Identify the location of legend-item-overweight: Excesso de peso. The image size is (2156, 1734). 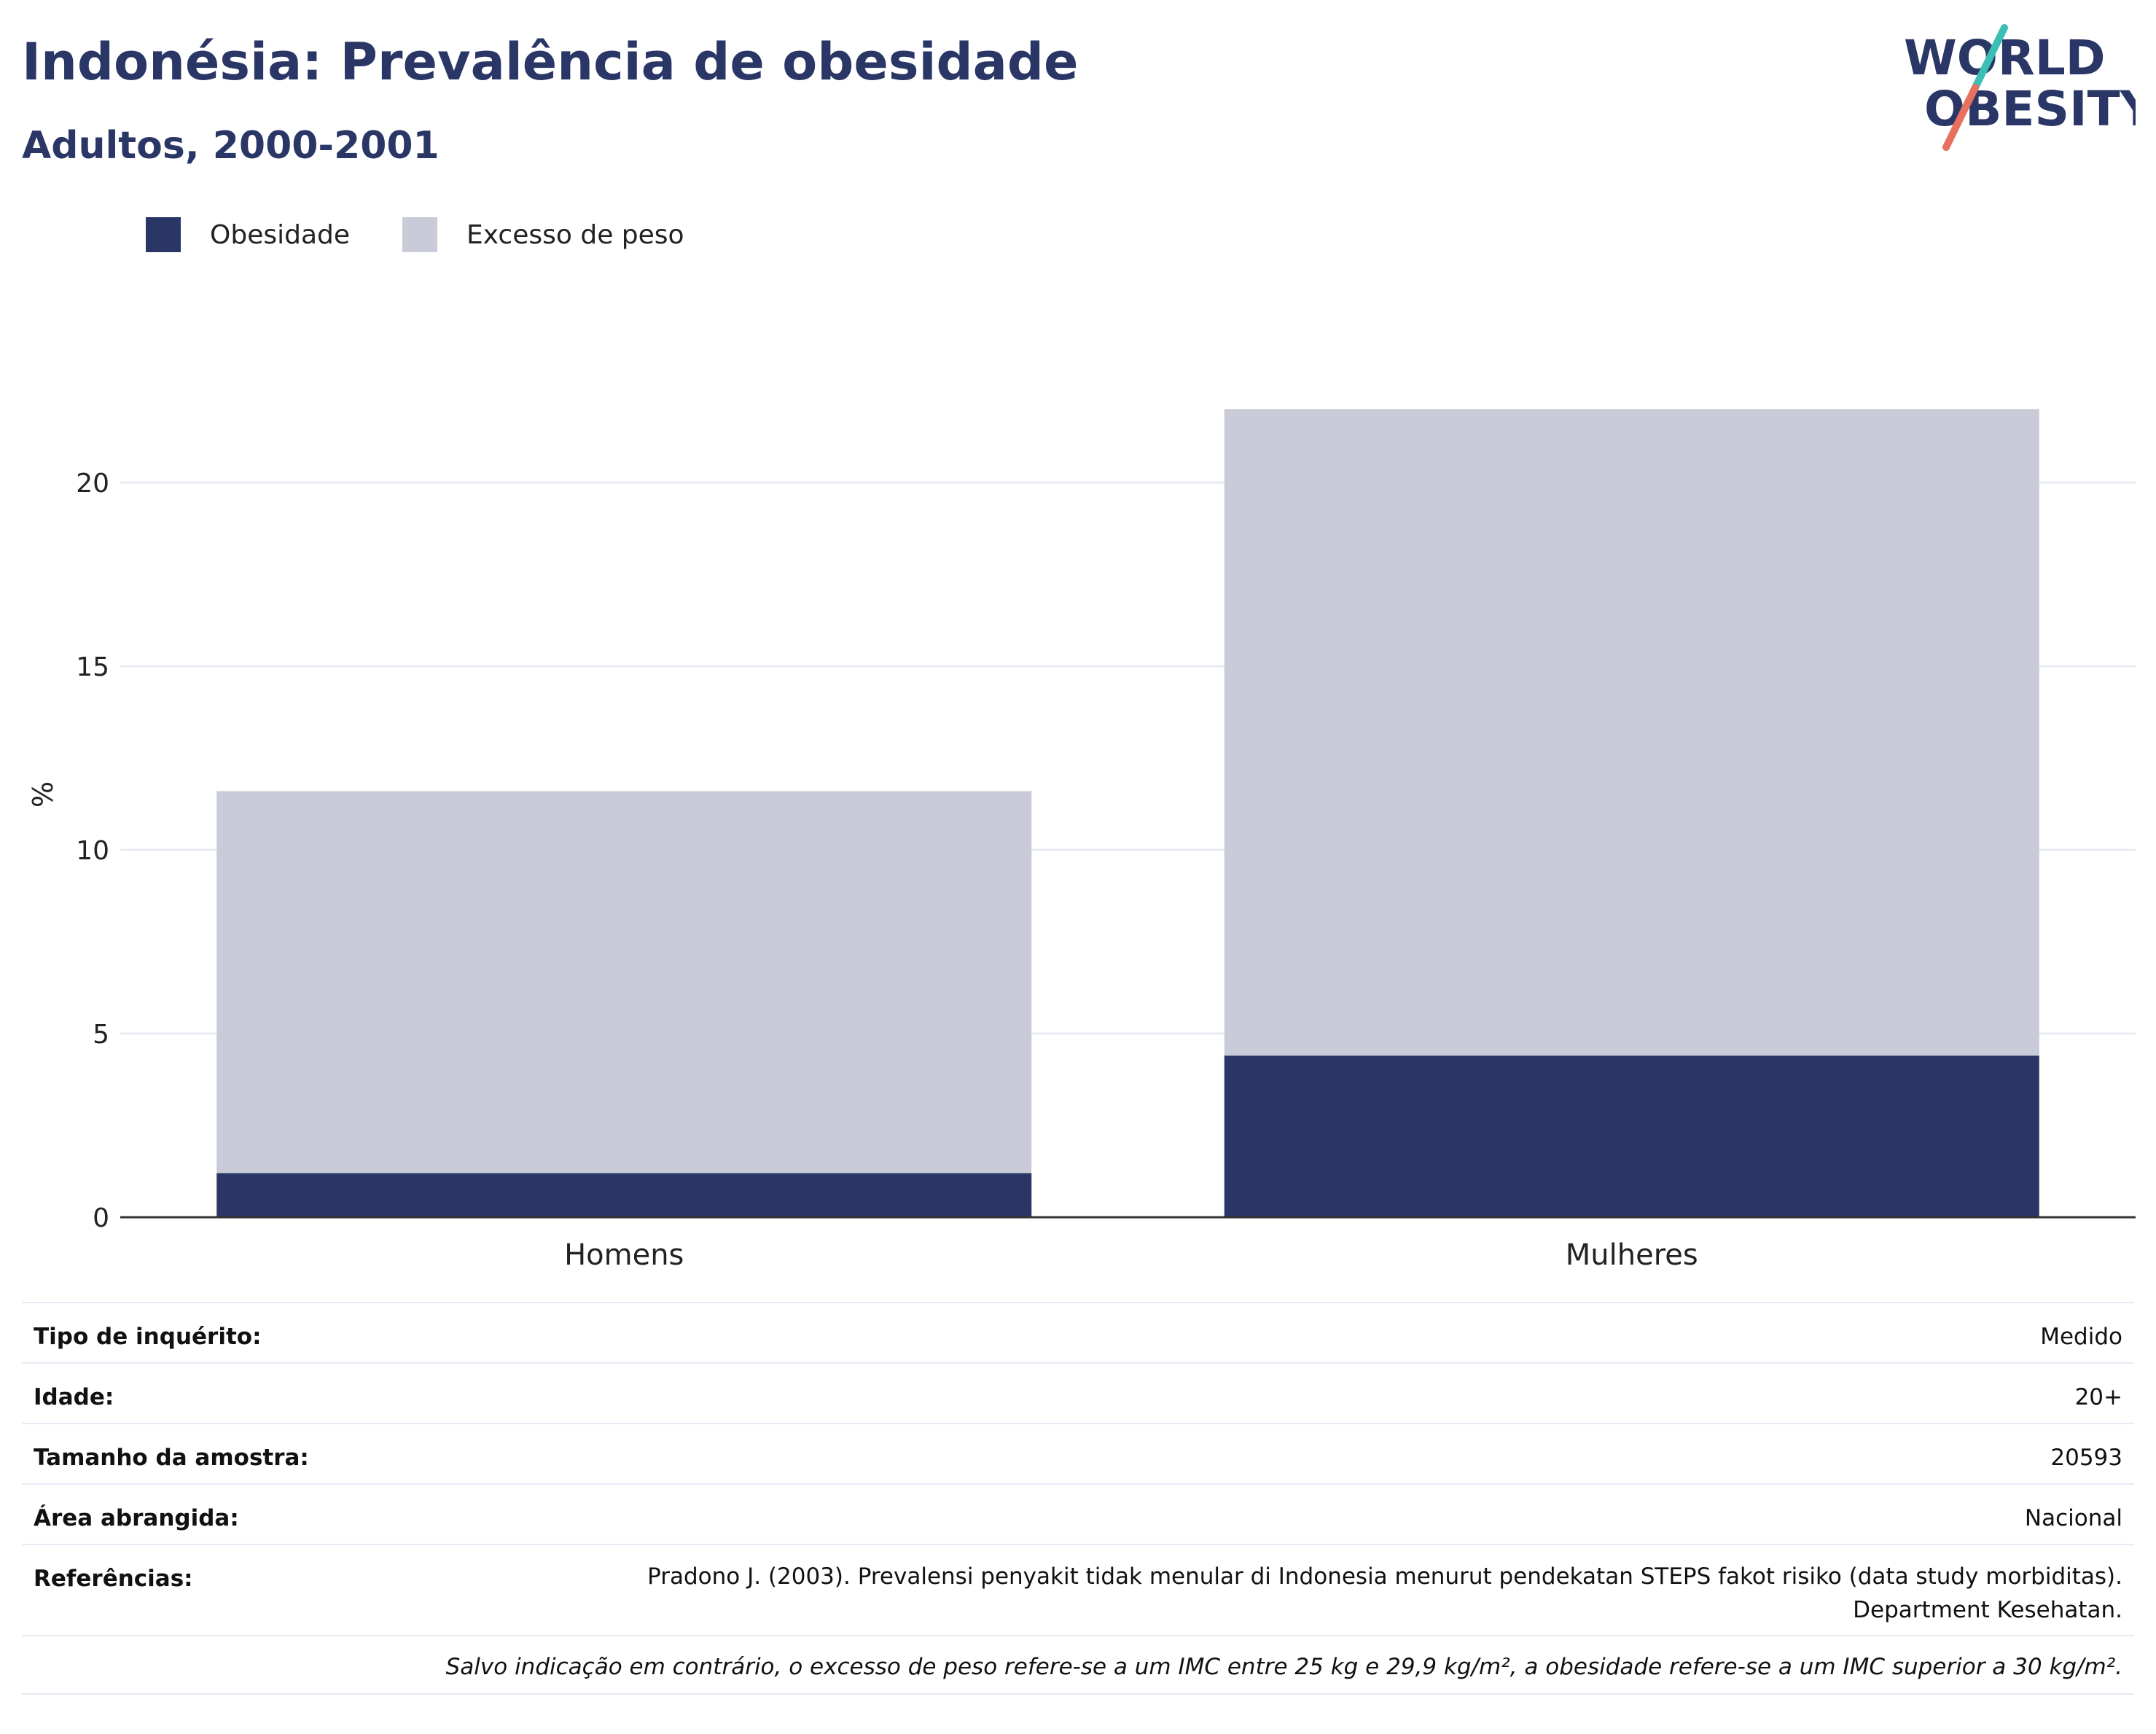
(543, 234).